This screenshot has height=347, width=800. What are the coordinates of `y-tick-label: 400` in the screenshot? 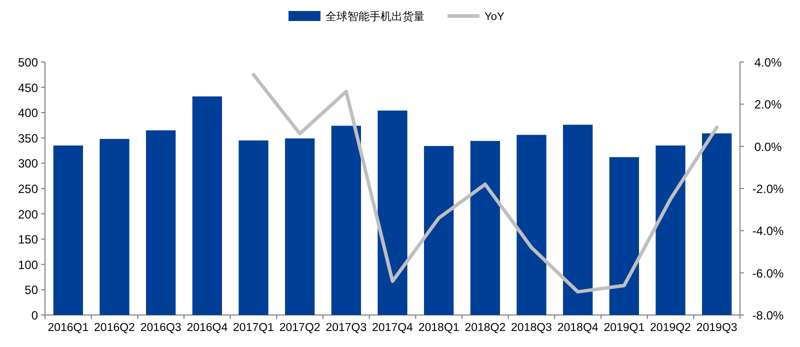 It's located at (28, 113).